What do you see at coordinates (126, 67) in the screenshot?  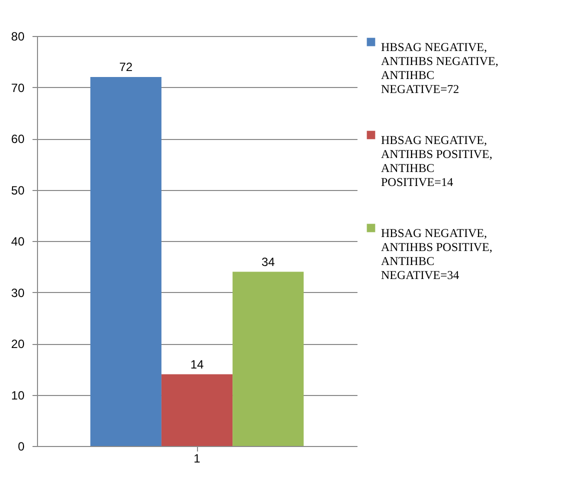 I see `data-label: 72` at bounding box center [126, 67].